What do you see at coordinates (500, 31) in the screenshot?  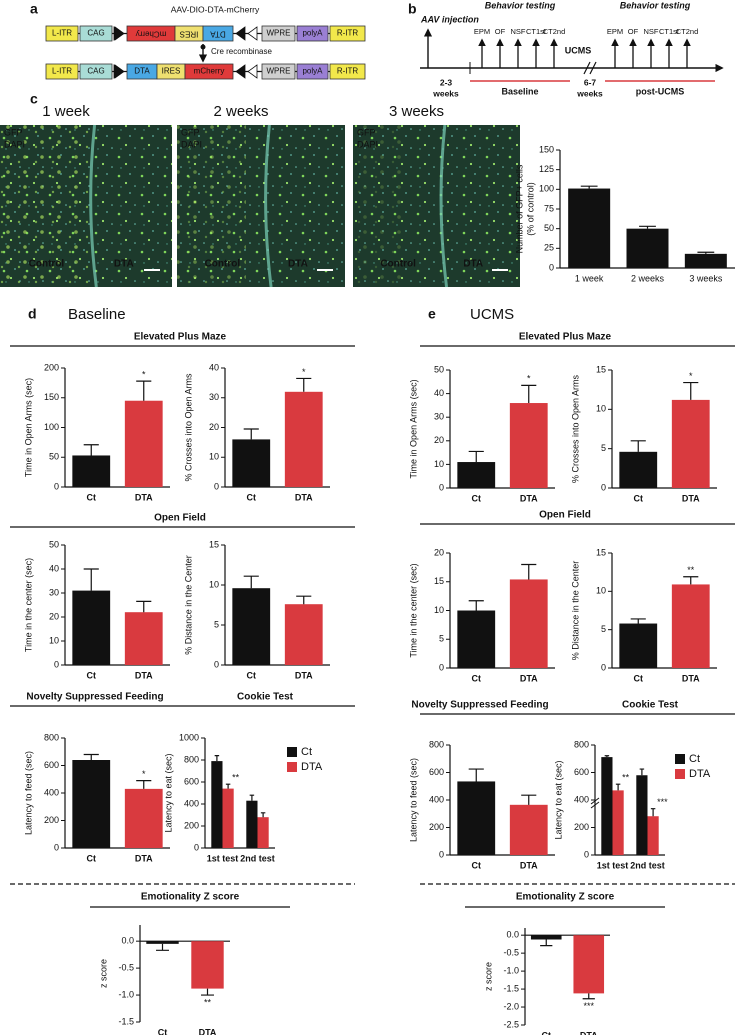 I see `test-label: OF` at bounding box center [500, 31].